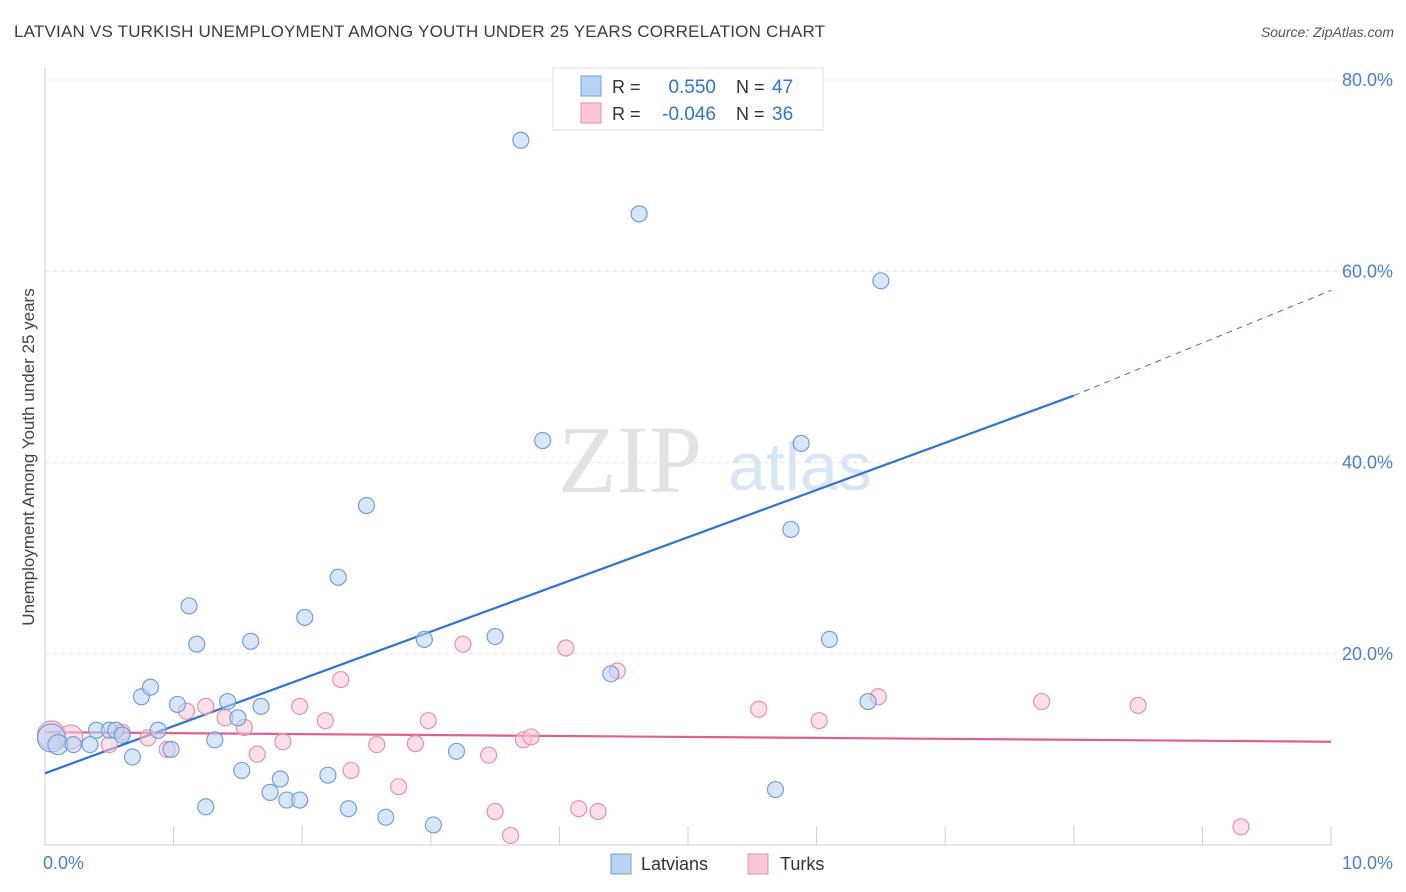 The image size is (1406, 892). I want to click on turks-swatch, so click(591, 113).